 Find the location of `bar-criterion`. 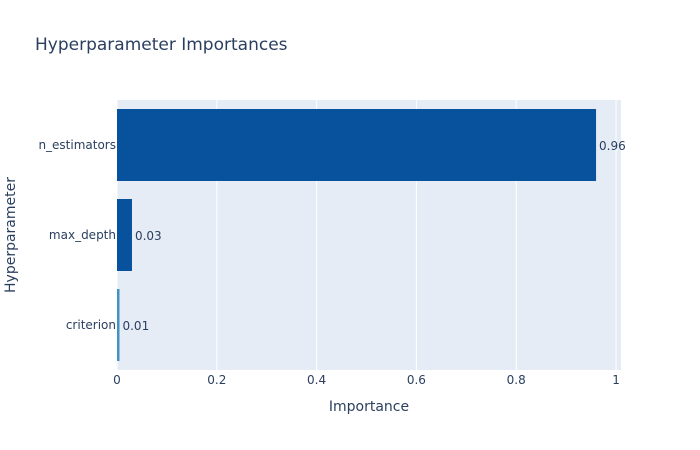

bar-criterion is located at coordinates (118, 325).